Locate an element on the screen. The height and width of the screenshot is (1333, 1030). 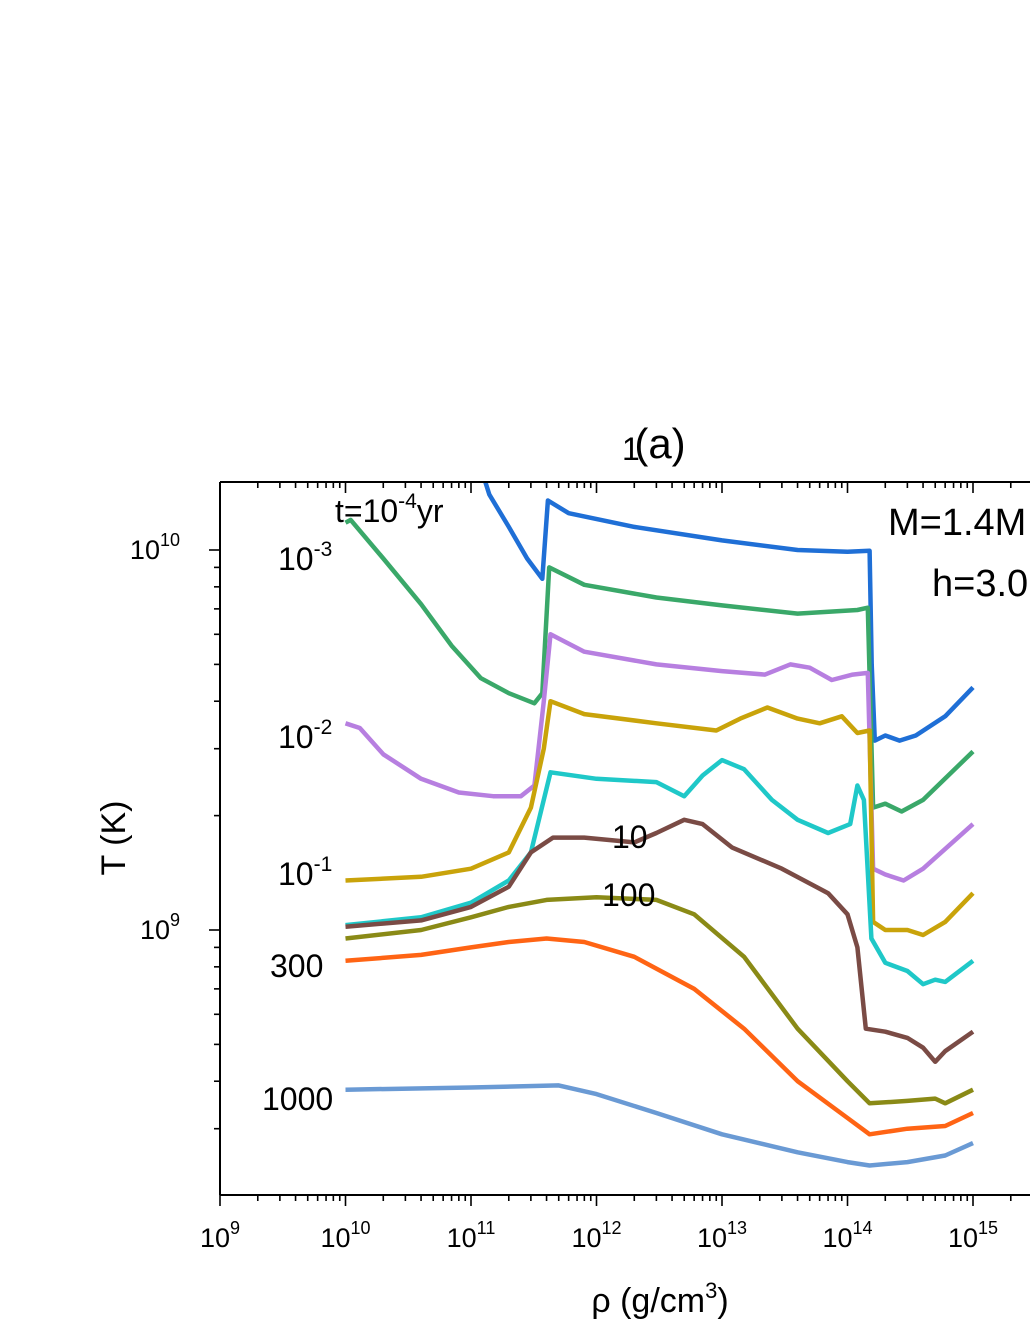
x-axis-label: ρ (g/cm3) is located at coordinates (659, 1299).